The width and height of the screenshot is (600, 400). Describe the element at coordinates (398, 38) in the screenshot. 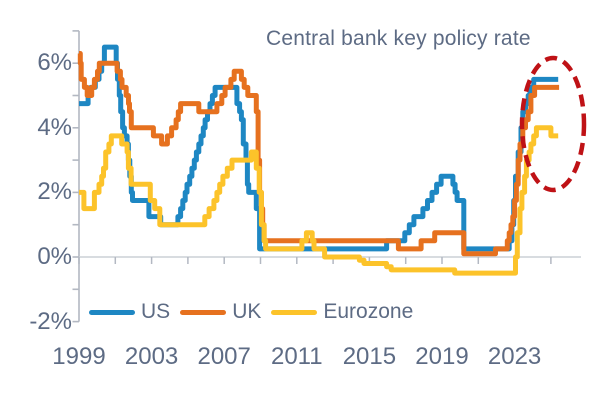

I see `chart-title: Central bank key policy rate` at that location.